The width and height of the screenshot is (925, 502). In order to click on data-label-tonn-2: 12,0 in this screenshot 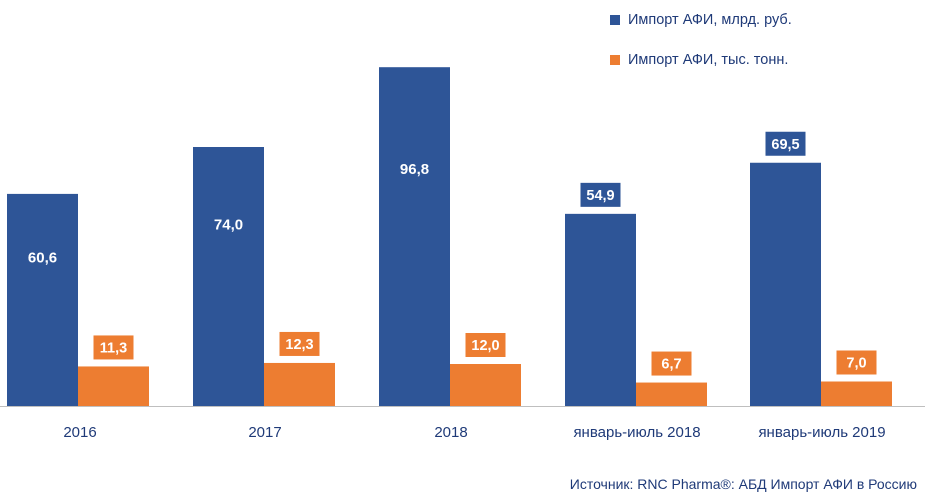, I will do `click(485, 346)`.